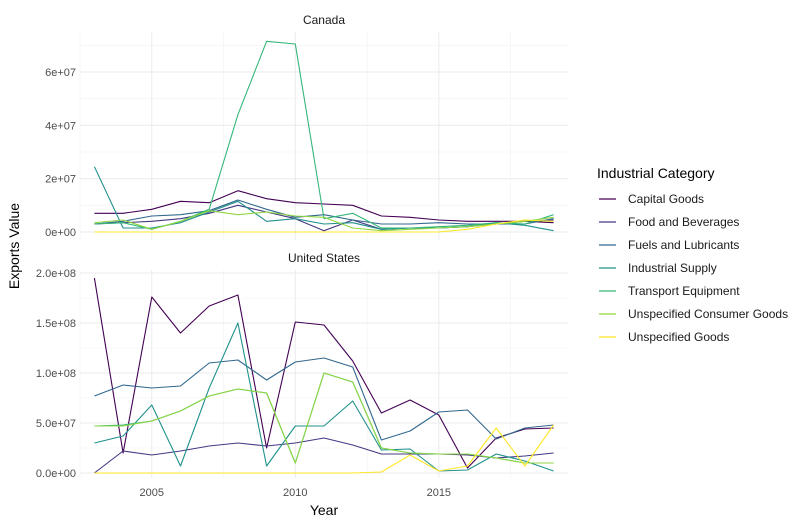  Describe the element at coordinates (295, 493) in the screenshot. I see `x-tick-label: 2010` at that location.